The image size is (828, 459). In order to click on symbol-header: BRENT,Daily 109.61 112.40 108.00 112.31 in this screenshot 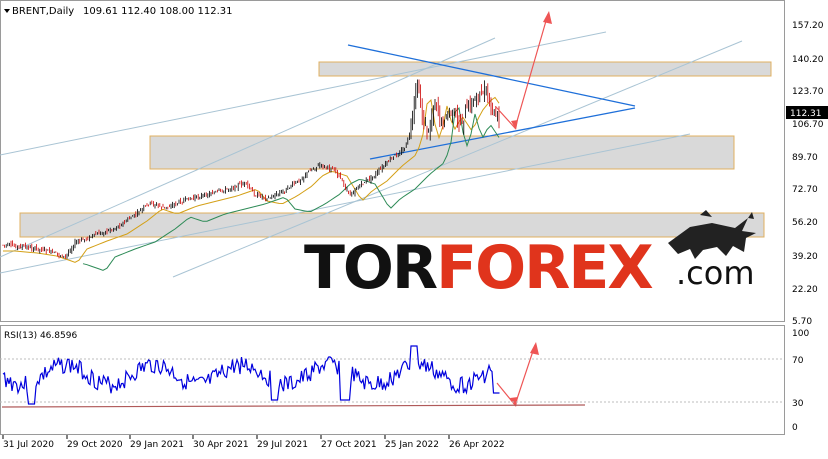, I will do `click(118, 11)`.